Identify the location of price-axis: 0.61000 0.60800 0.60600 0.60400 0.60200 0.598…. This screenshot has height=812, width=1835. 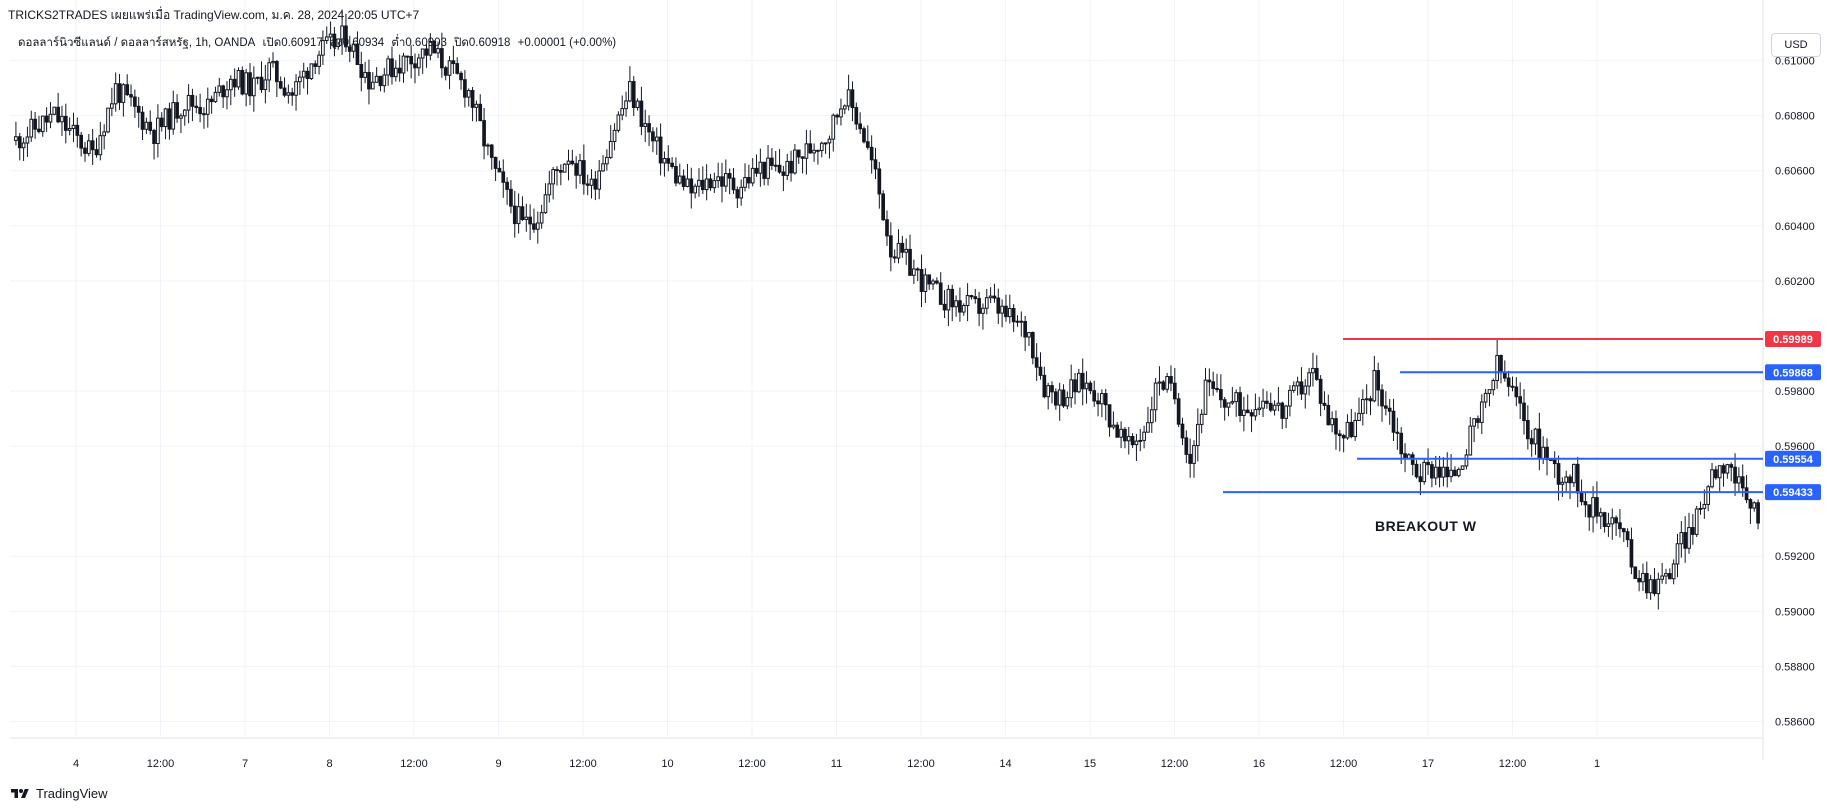
(1795, 392).